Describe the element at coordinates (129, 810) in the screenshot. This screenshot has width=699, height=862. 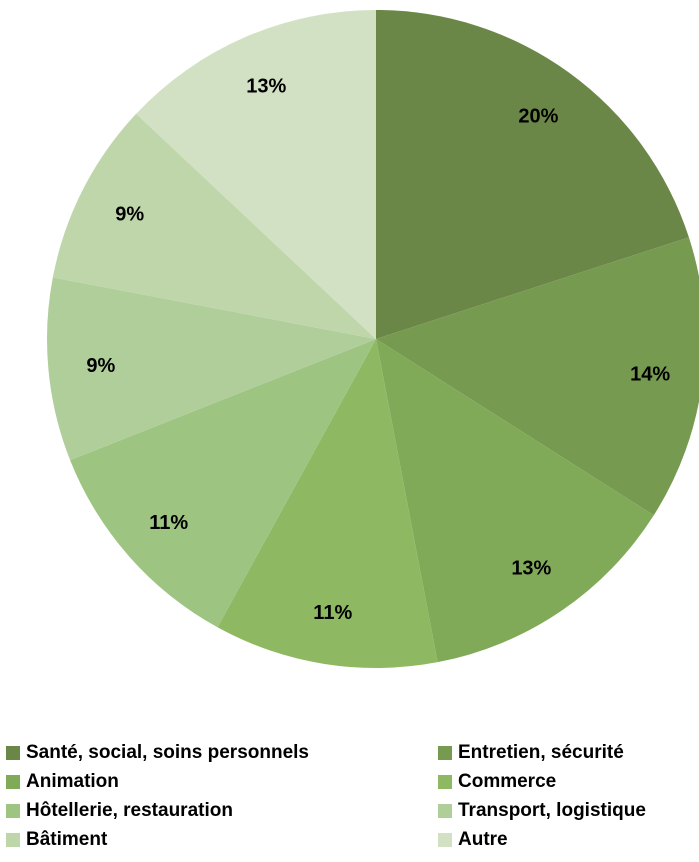
I see `legend-label: Hôtellerie, restauration` at that location.